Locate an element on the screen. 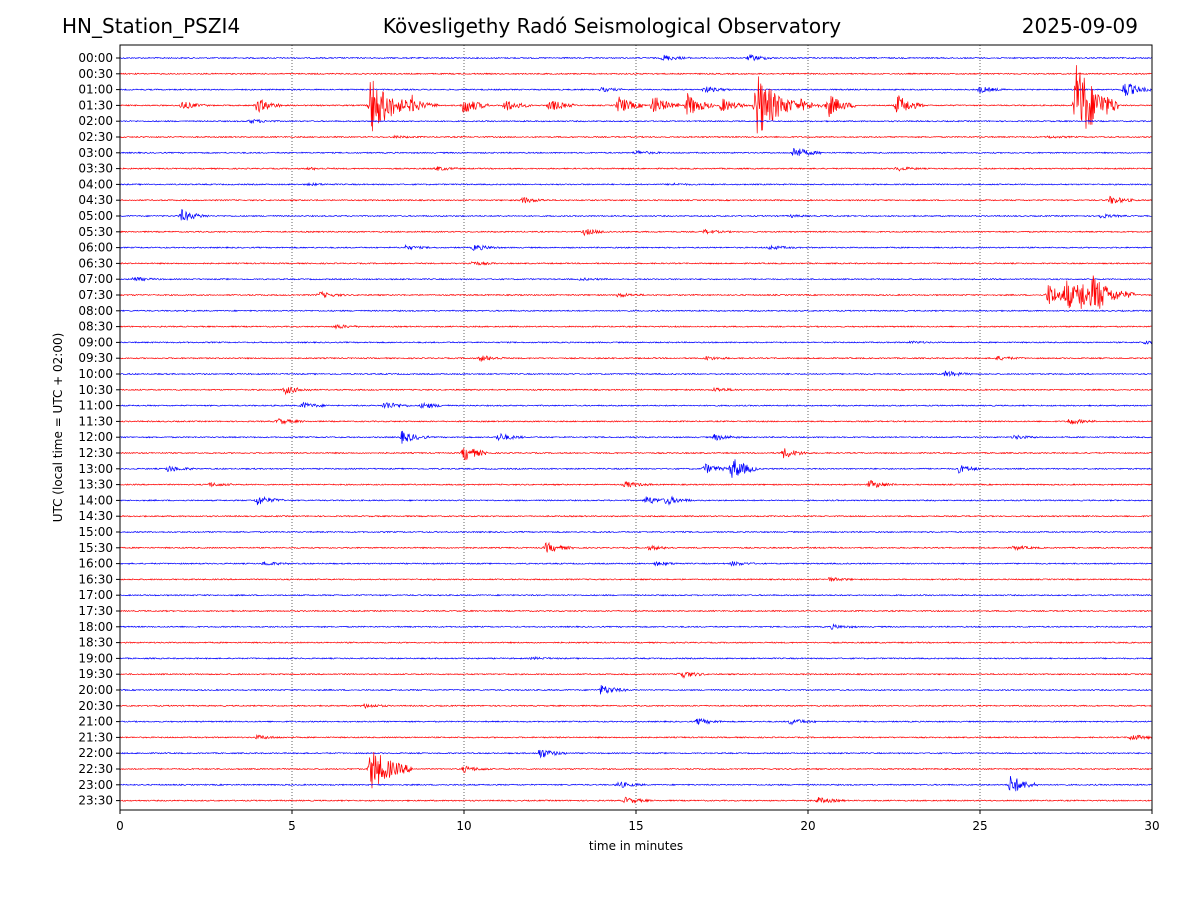 This screenshot has height=900, width=1200. y-tick-label: 03:30 is located at coordinates (95, 169).